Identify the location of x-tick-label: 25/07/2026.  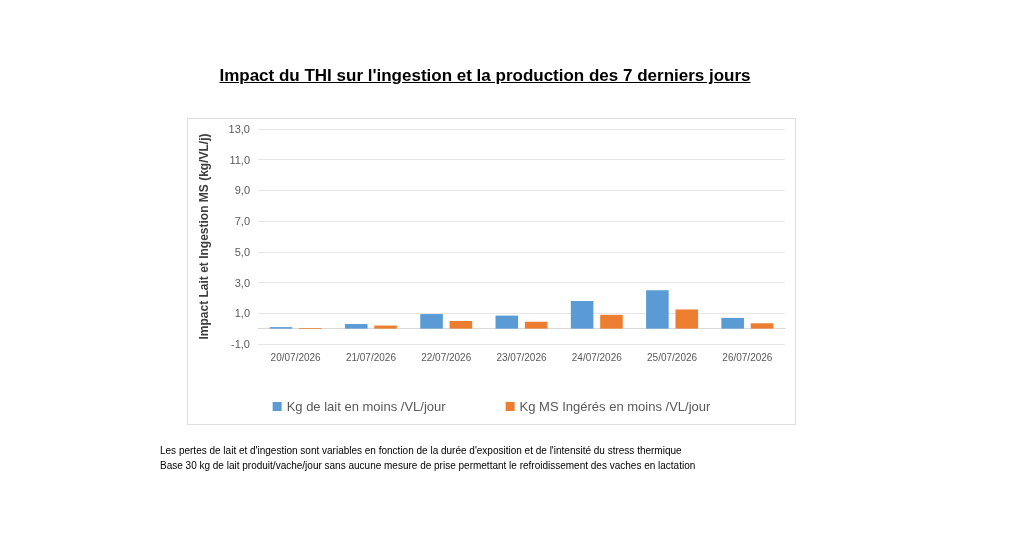
(672, 357).